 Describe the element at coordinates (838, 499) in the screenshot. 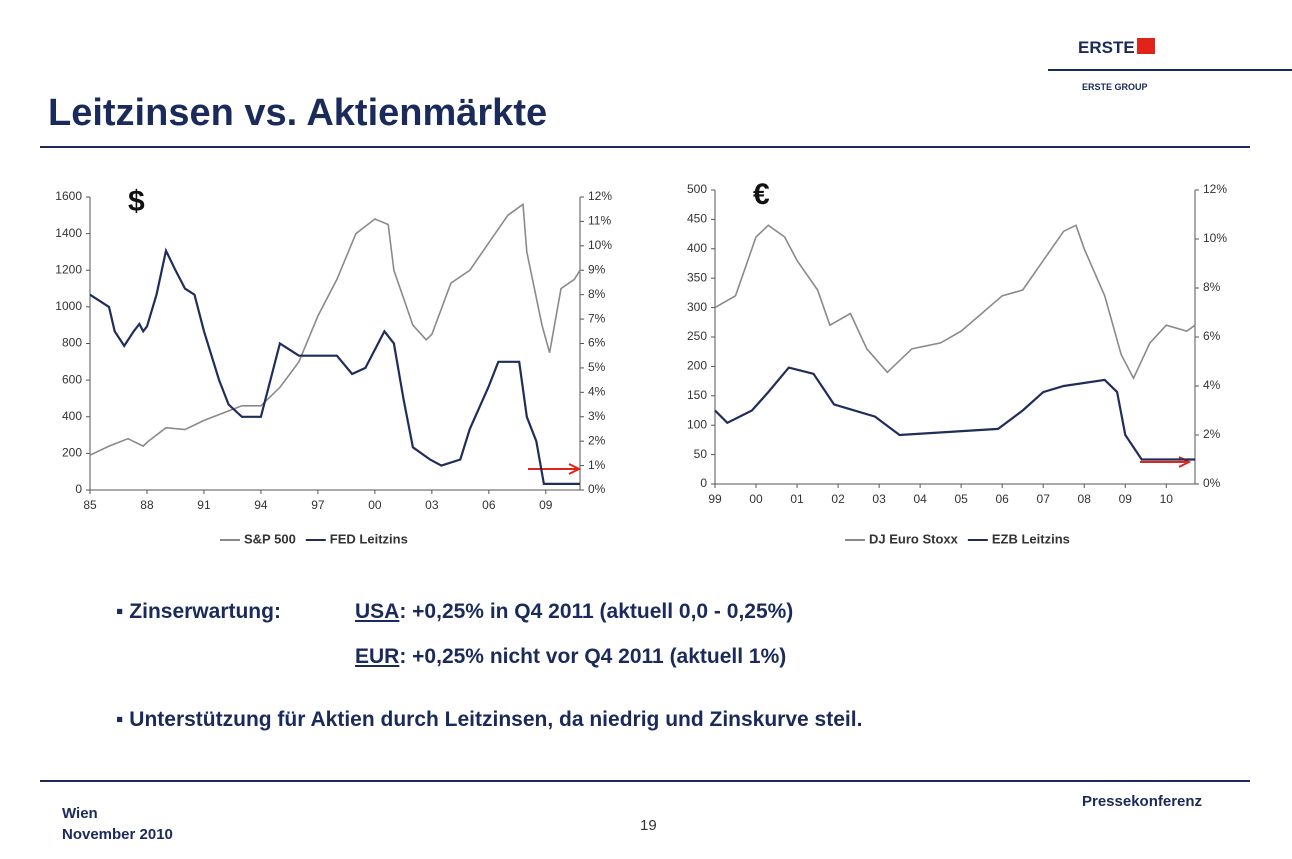

I see `x-tick-label: 02` at that location.